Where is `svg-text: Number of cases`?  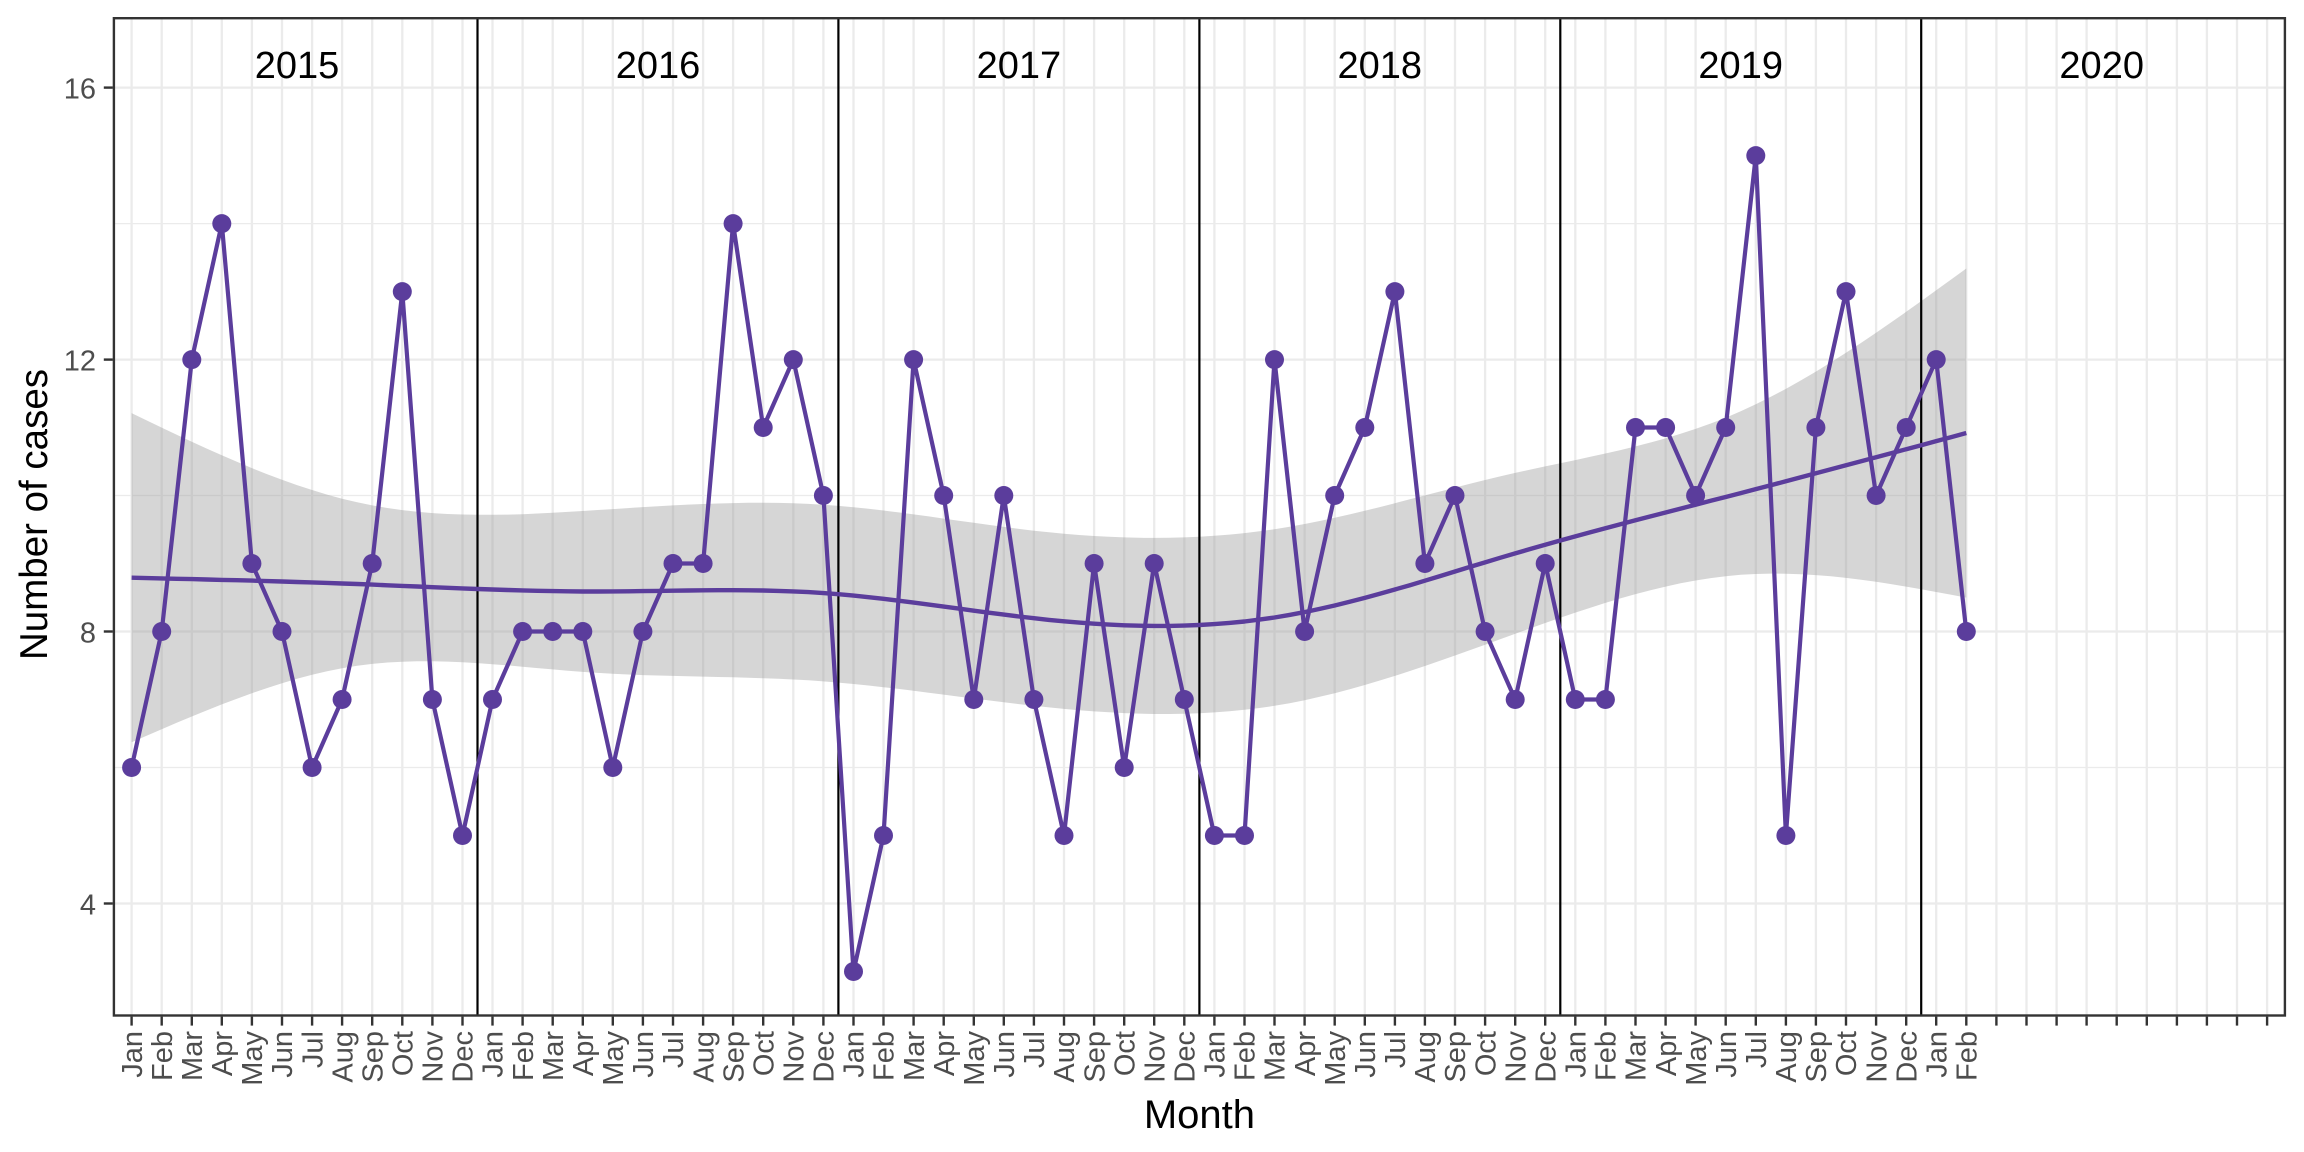
svg-text: Number of cases is located at coordinates (34, 514).